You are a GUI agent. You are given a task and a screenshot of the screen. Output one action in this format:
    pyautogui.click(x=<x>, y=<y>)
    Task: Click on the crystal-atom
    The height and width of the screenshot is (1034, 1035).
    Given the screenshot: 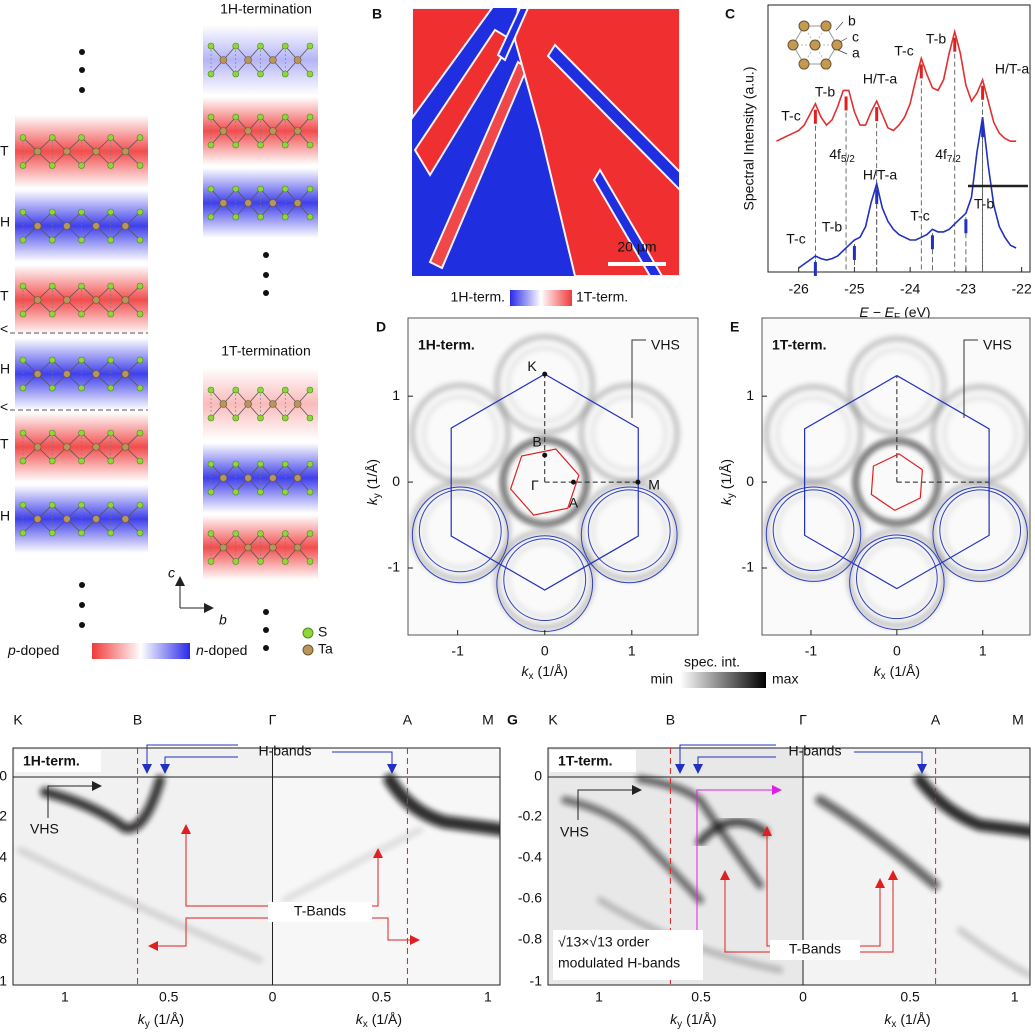 What is the action you would take?
    pyautogui.click(x=815, y=45)
    